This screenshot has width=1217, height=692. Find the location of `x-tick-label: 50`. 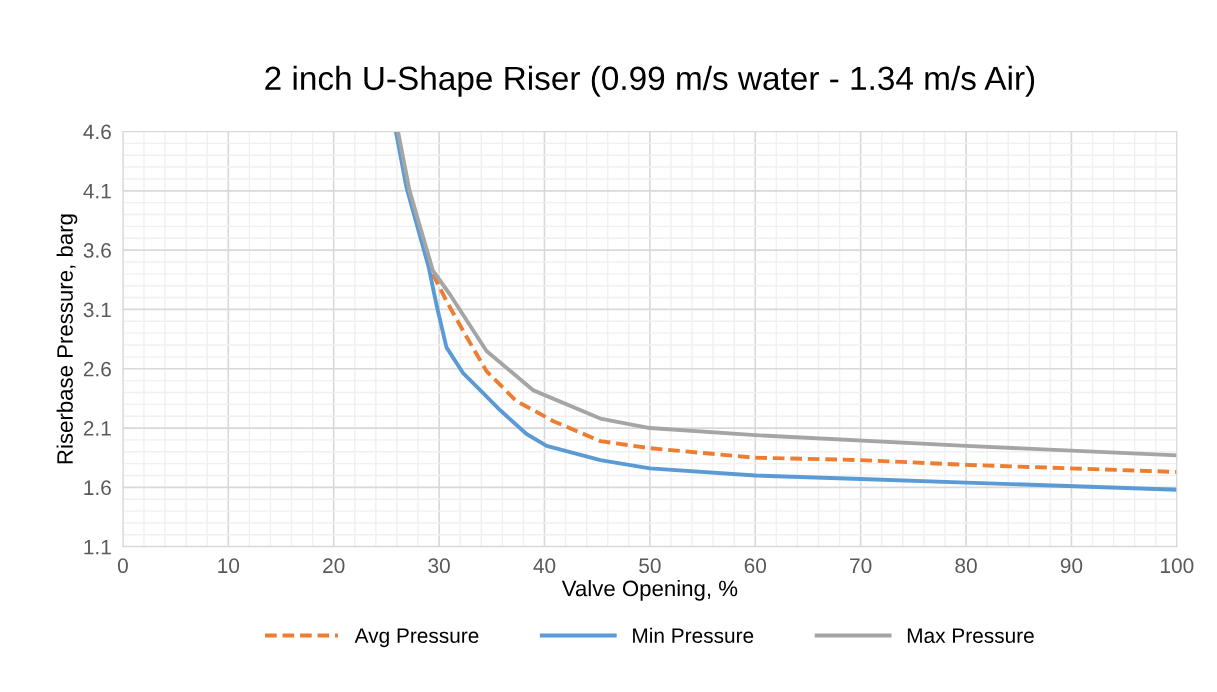

x-tick-label: 50 is located at coordinates (650, 566).